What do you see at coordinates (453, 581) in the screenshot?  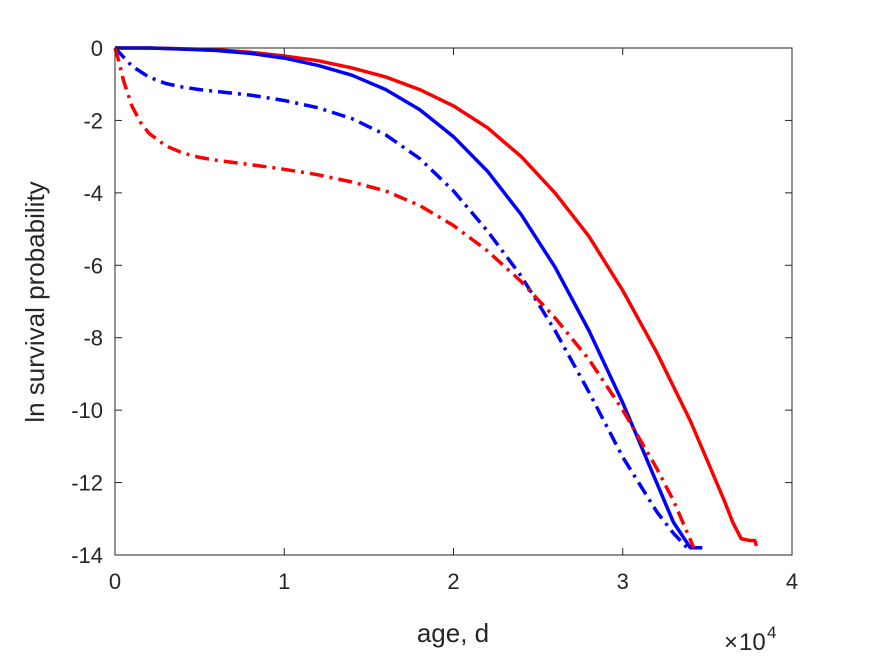 I see `x-tick-label: 2` at bounding box center [453, 581].